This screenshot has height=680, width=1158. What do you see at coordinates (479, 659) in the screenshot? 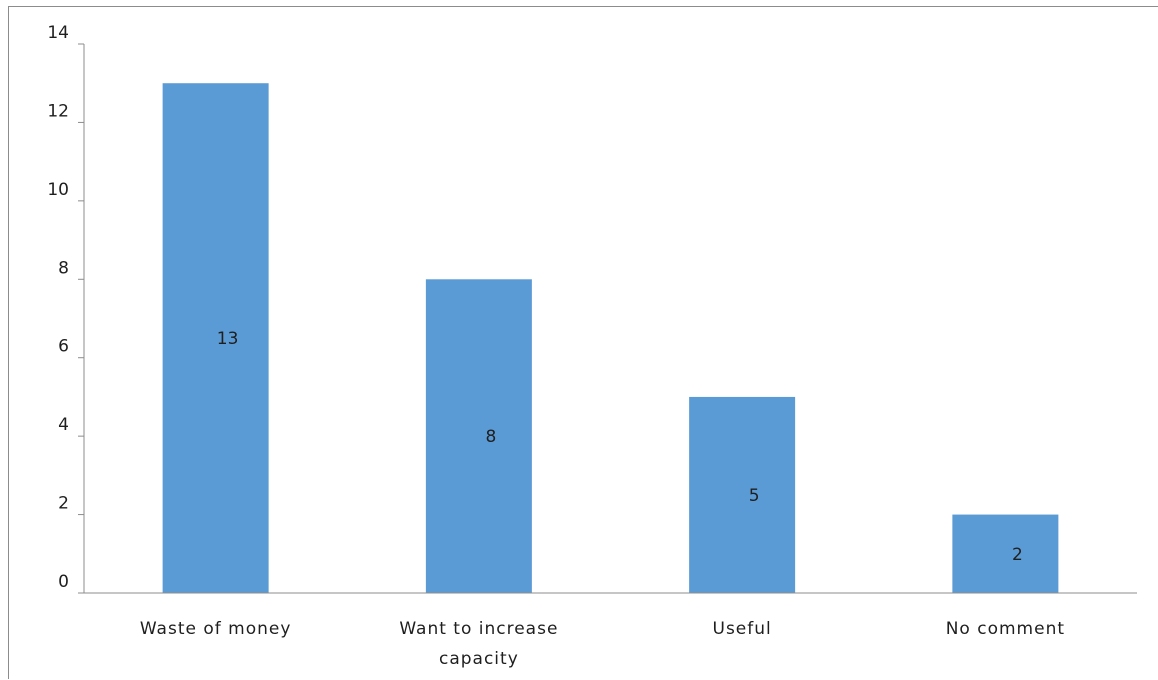
I see `x-tick-label: capacity` at bounding box center [479, 659].